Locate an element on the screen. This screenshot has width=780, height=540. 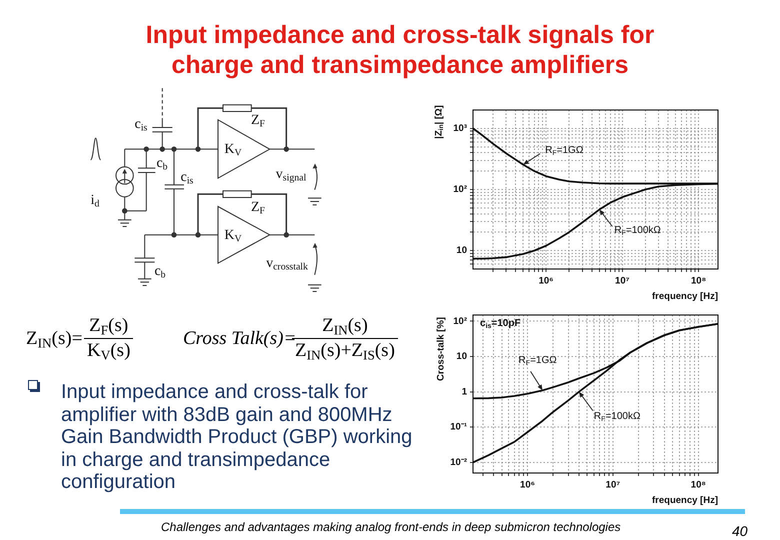
y-tick-label: 1 is located at coordinates (465, 392).